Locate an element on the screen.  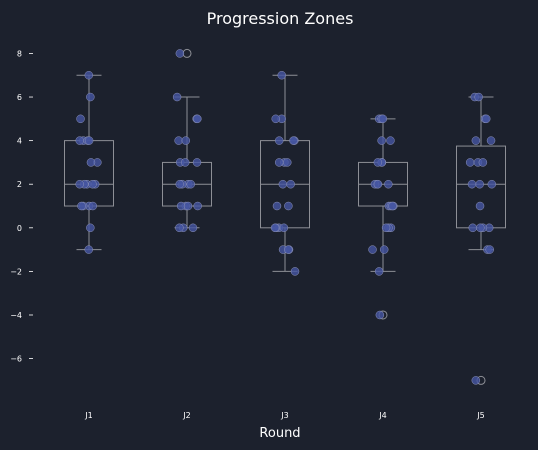
y-tick-label: 2 is located at coordinates (19, 184).